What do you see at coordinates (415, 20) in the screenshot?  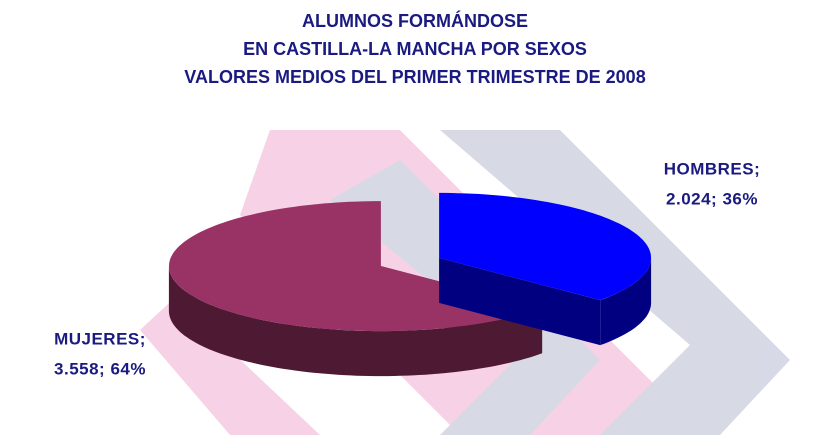 I see `chart-title: ALUMNOS FORMÁNDOSE` at bounding box center [415, 20].